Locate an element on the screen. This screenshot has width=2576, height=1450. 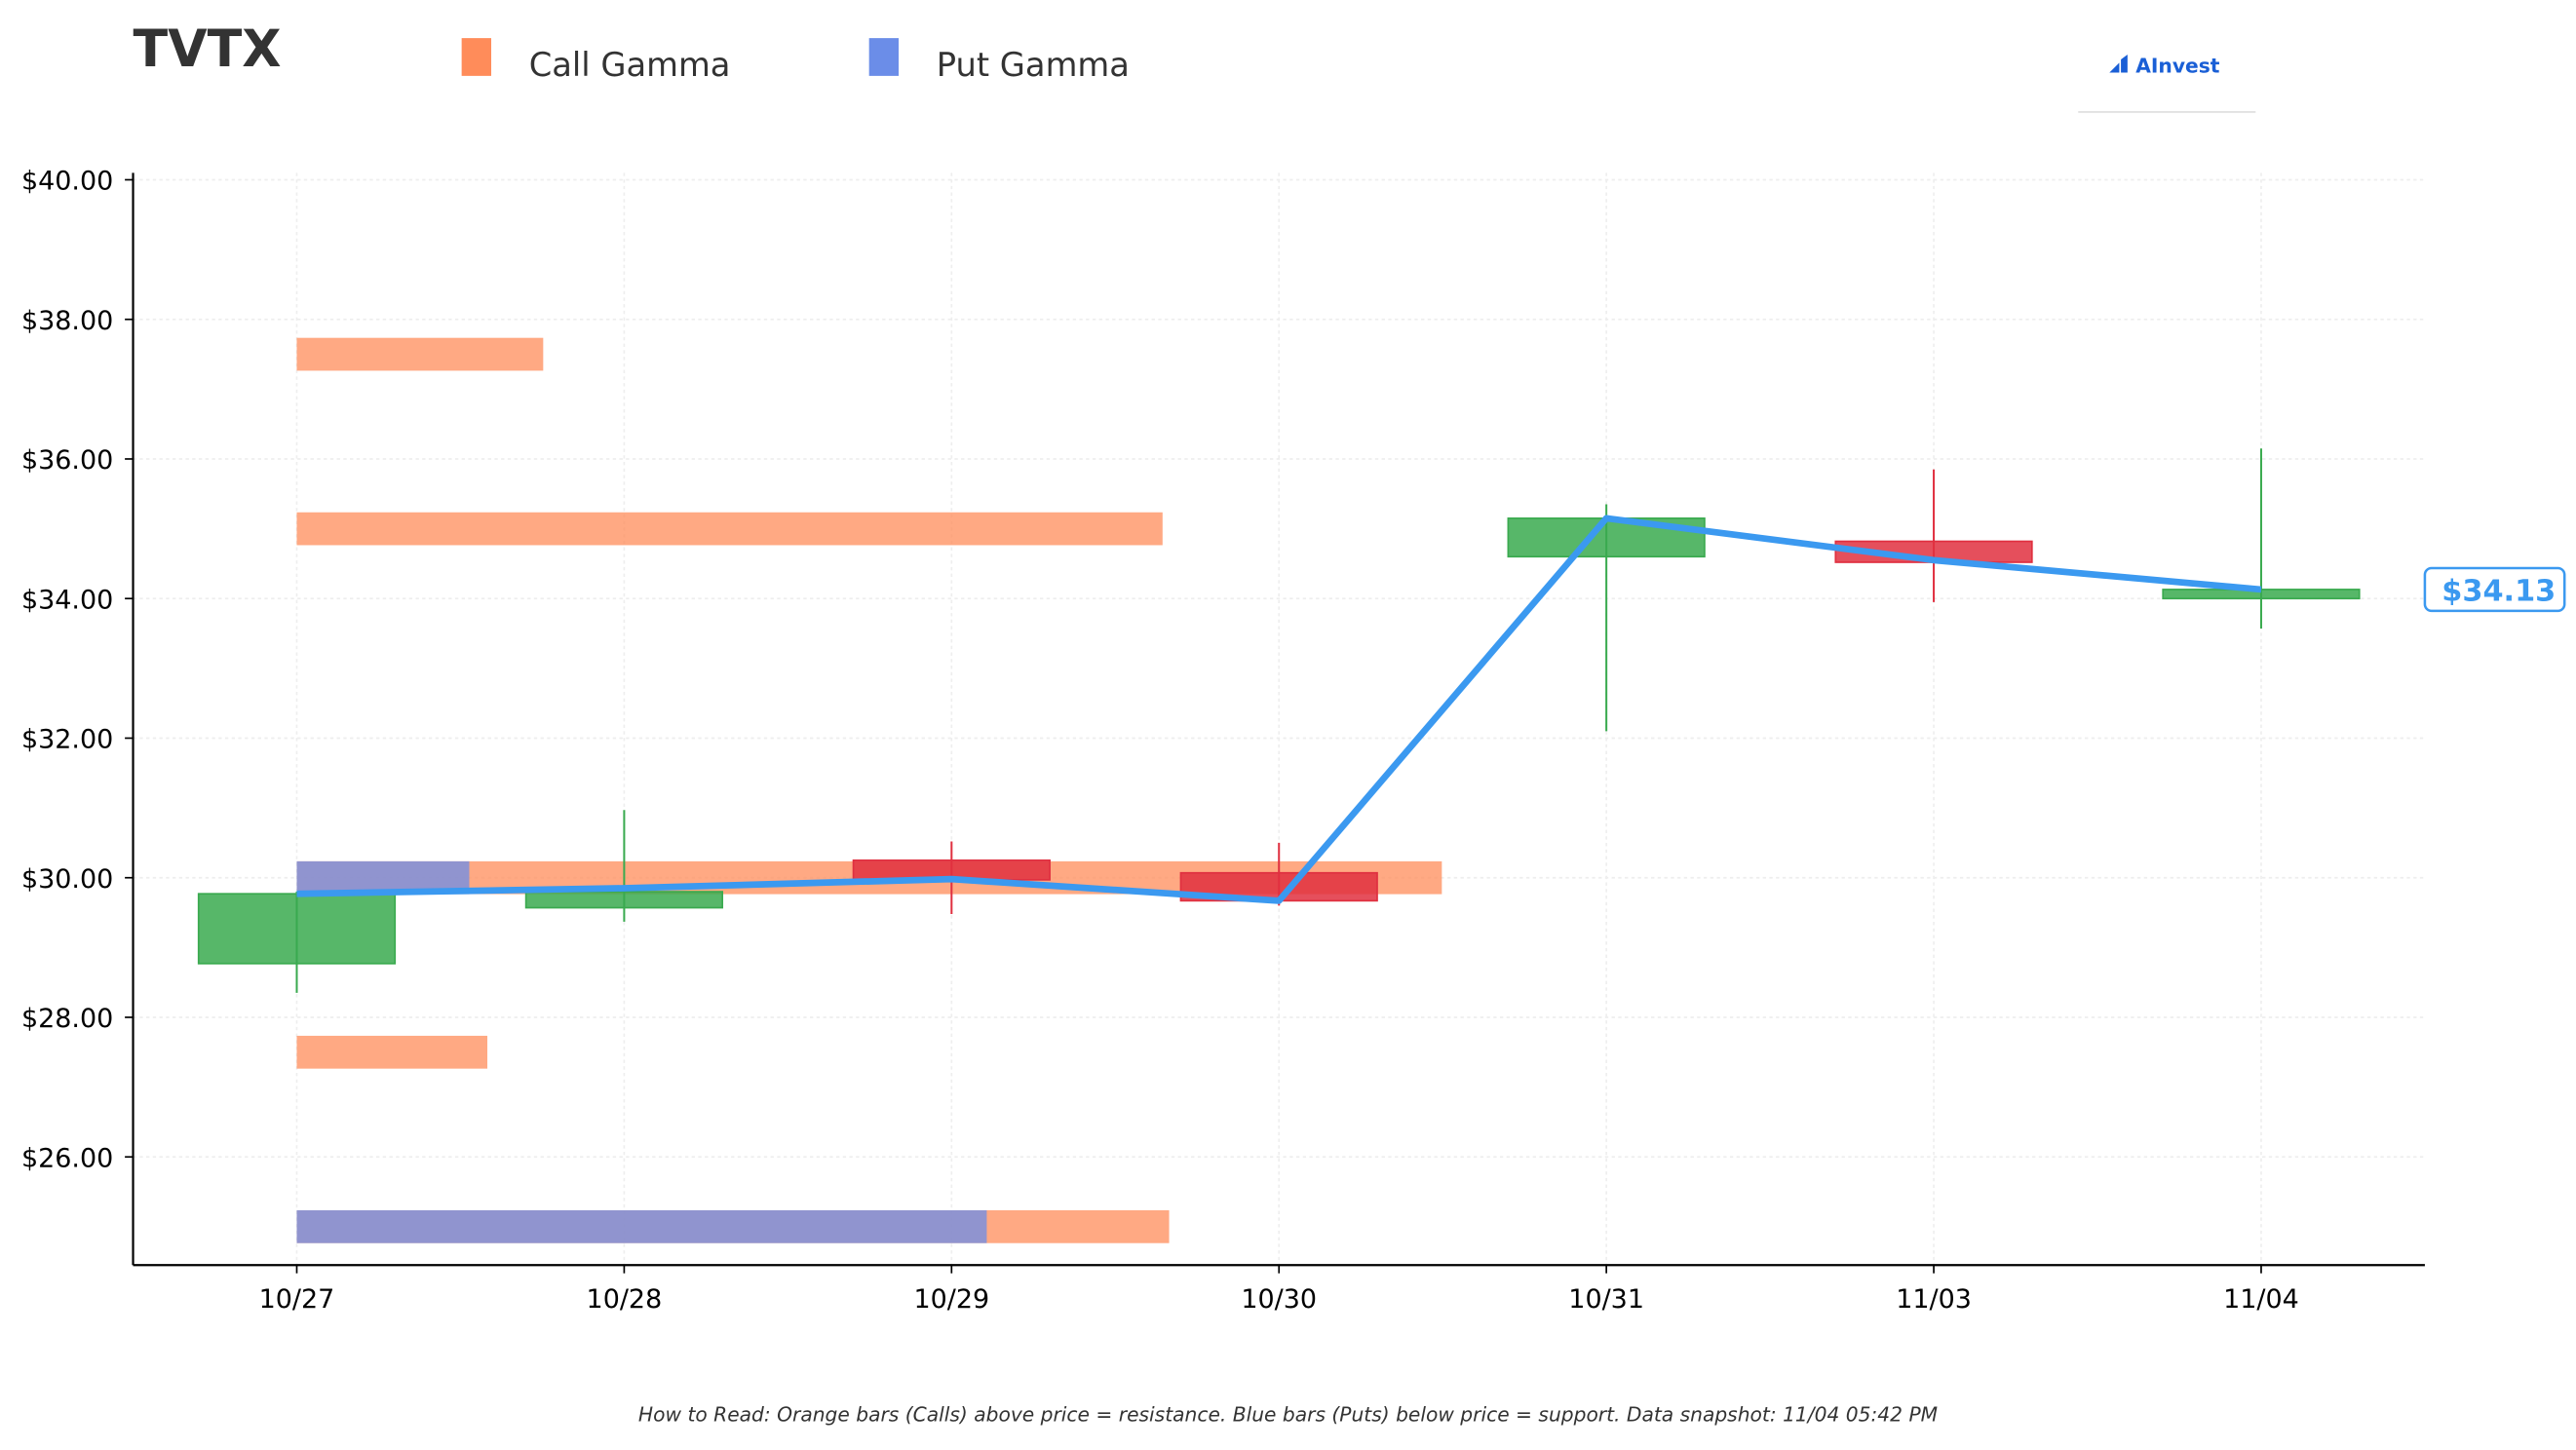
x-tick-label: 10/31 is located at coordinates (1606, 1299).